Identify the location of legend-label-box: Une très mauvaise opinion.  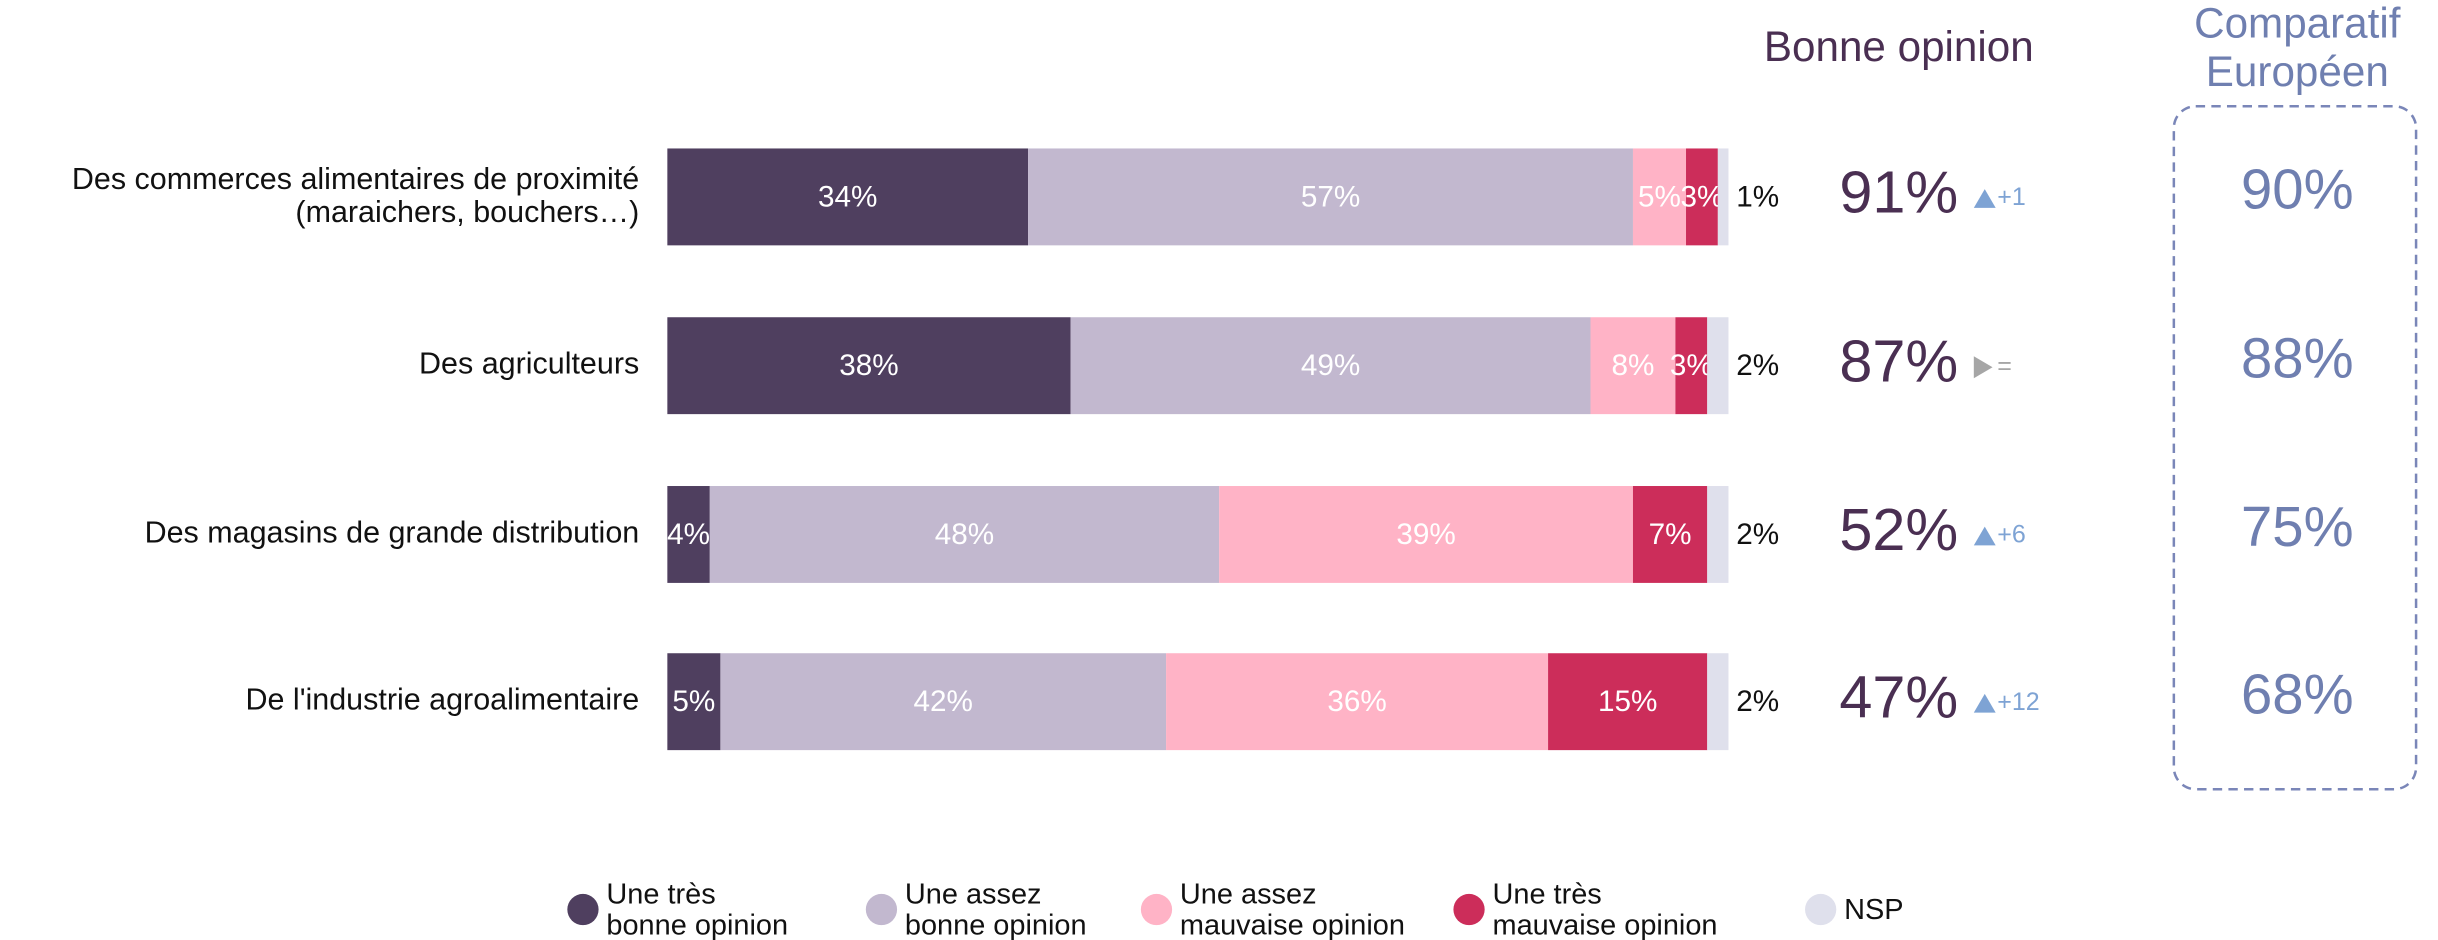
(1605, 908).